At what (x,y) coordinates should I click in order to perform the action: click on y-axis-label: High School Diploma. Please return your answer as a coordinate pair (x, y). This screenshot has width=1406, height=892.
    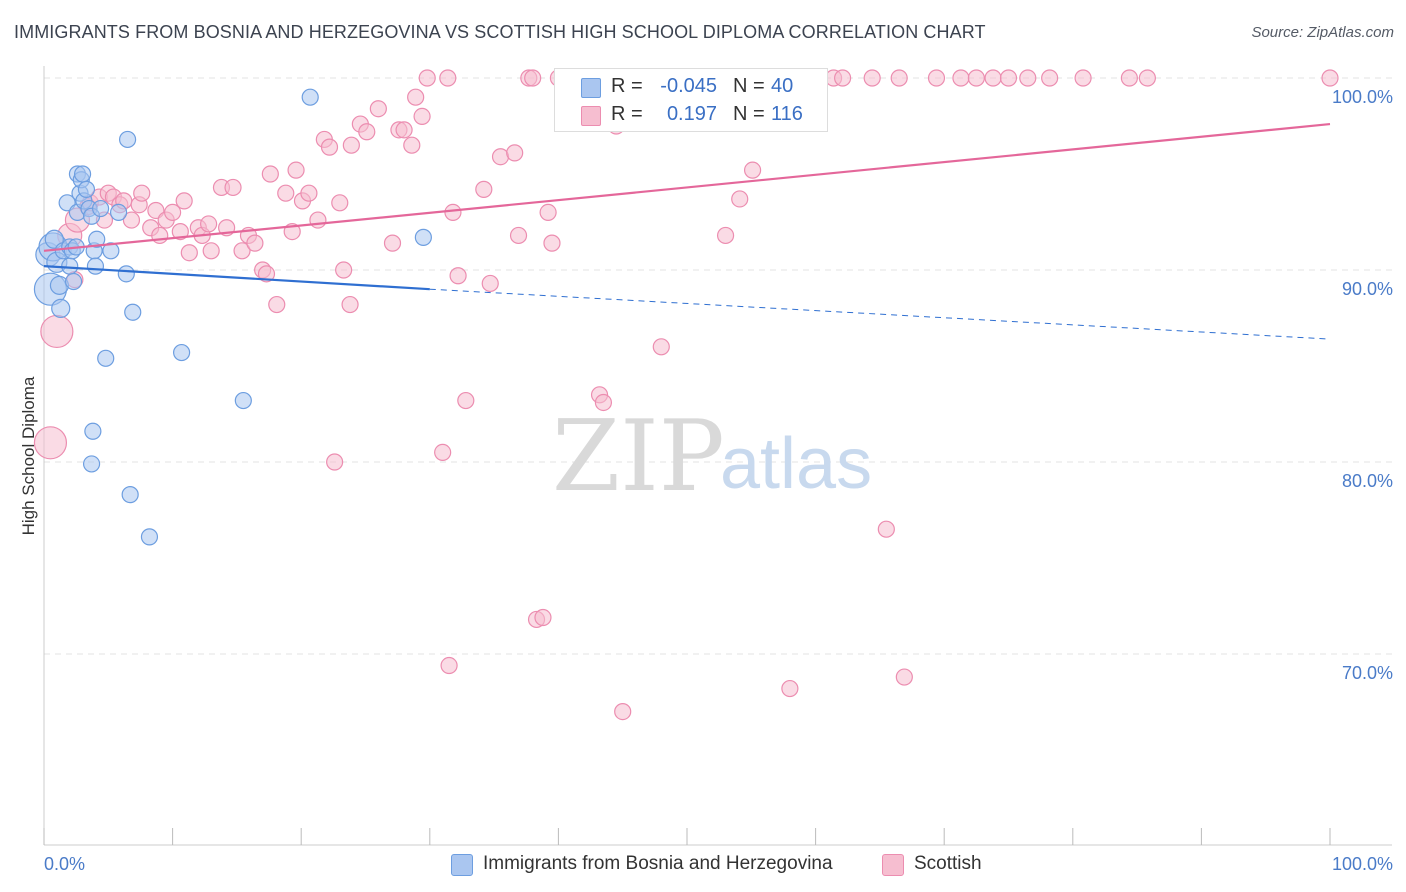
    Looking at the image, I should click on (28, 455).